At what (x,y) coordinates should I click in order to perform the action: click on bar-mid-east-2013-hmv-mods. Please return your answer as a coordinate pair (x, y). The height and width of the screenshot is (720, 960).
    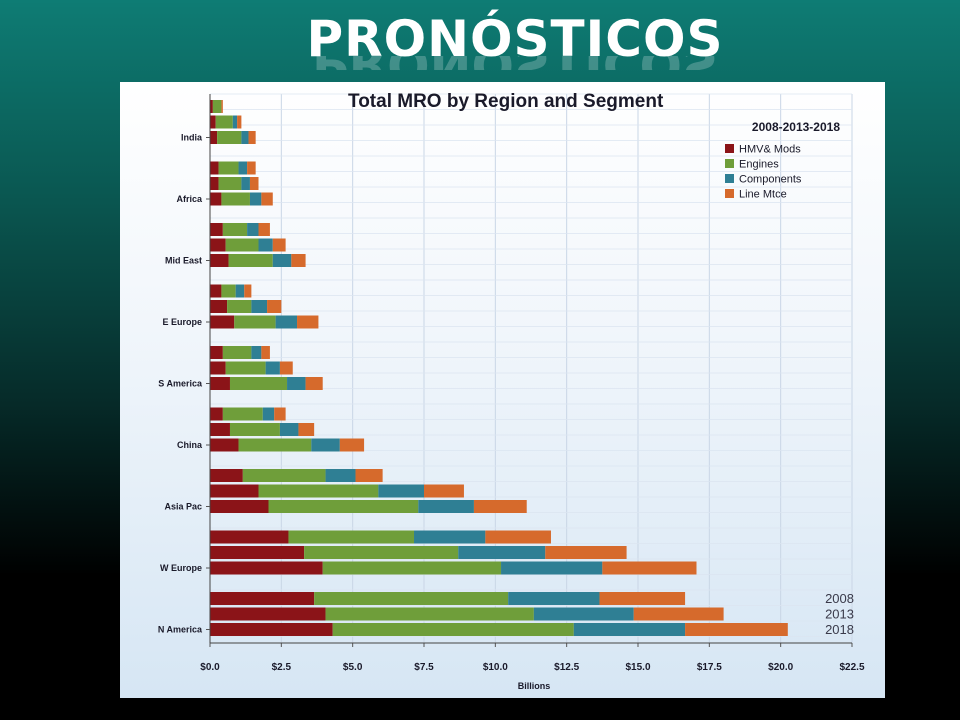
    Looking at the image, I should click on (218, 245).